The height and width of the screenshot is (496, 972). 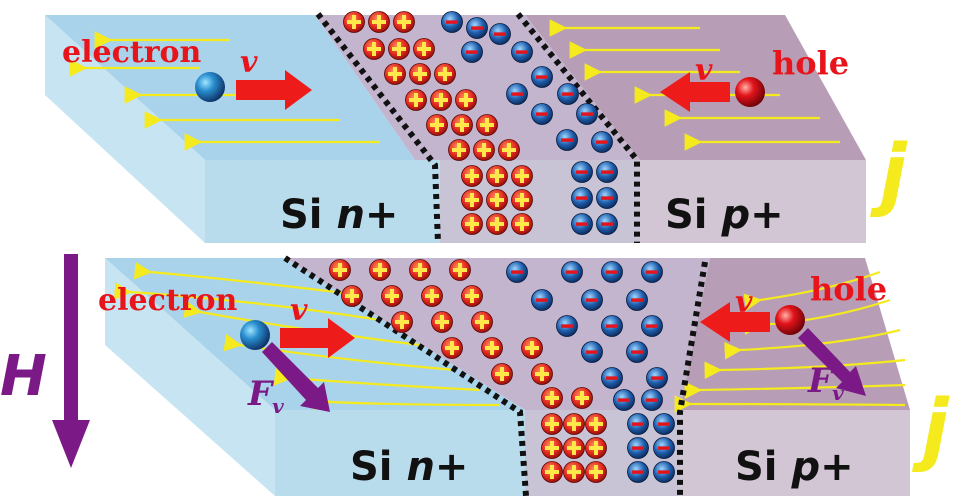 I want to click on bottom-hole-force-arrow, so click(x=832, y=362).